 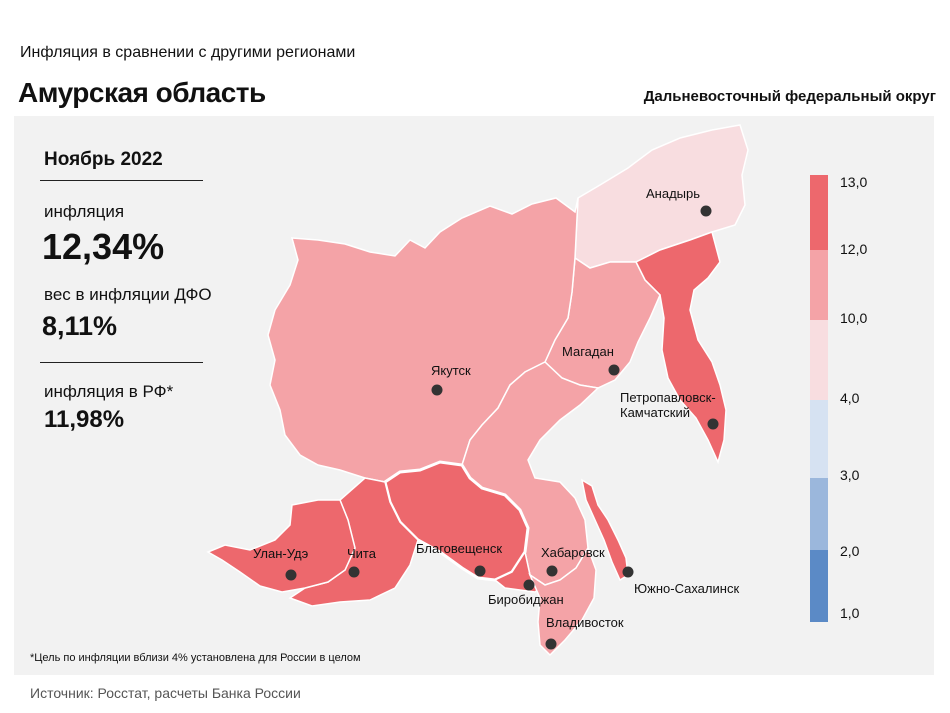 I want to click on region-primorye, so click(x=562, y=601).